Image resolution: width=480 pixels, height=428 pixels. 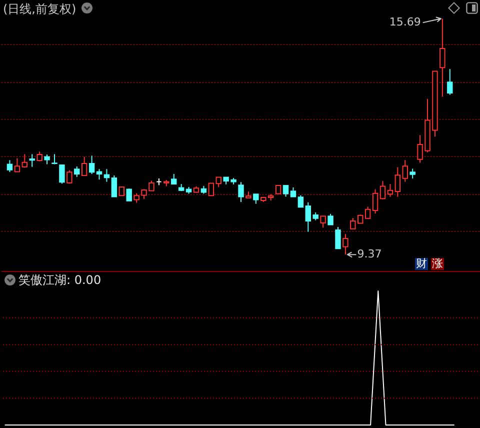 I want to click on annotation: 15.69, so click(x=405, y=22).